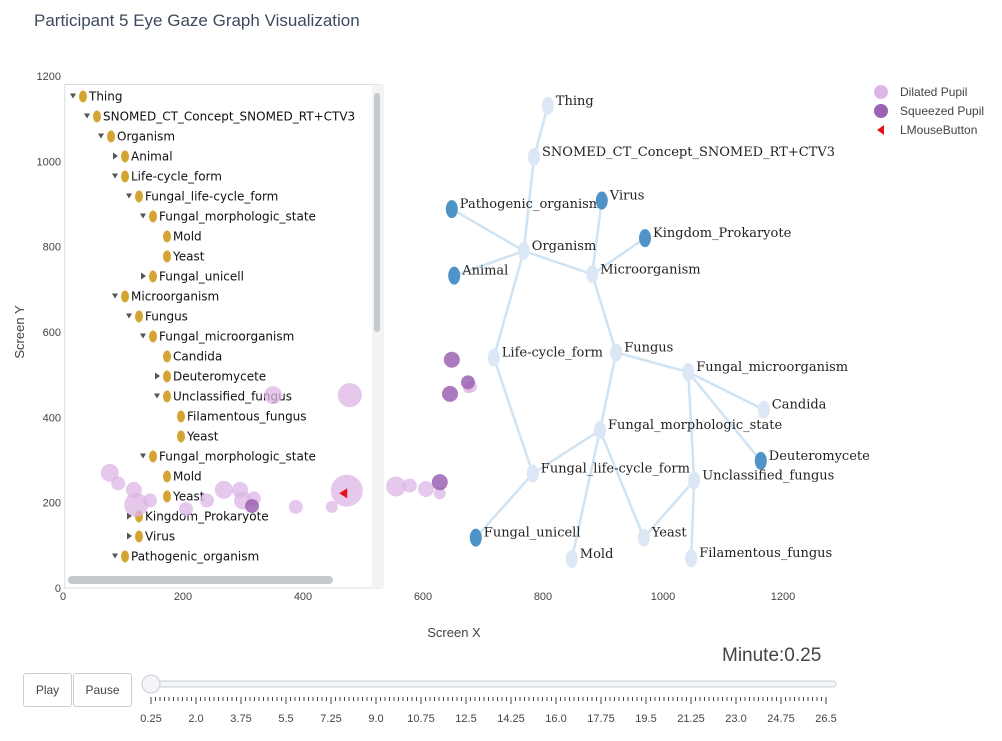  Describe the element at coordinates (543, 597) in the screenshot. I see `x-tick-label: 800` at that location.